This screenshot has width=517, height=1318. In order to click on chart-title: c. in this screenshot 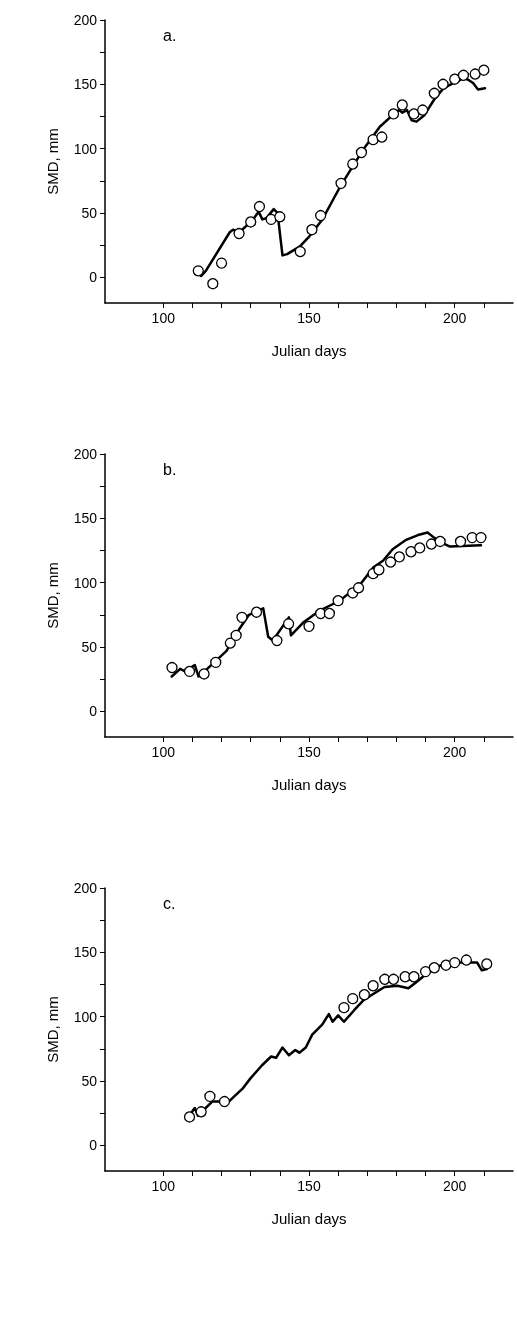, I will do `click(169, 903)`.